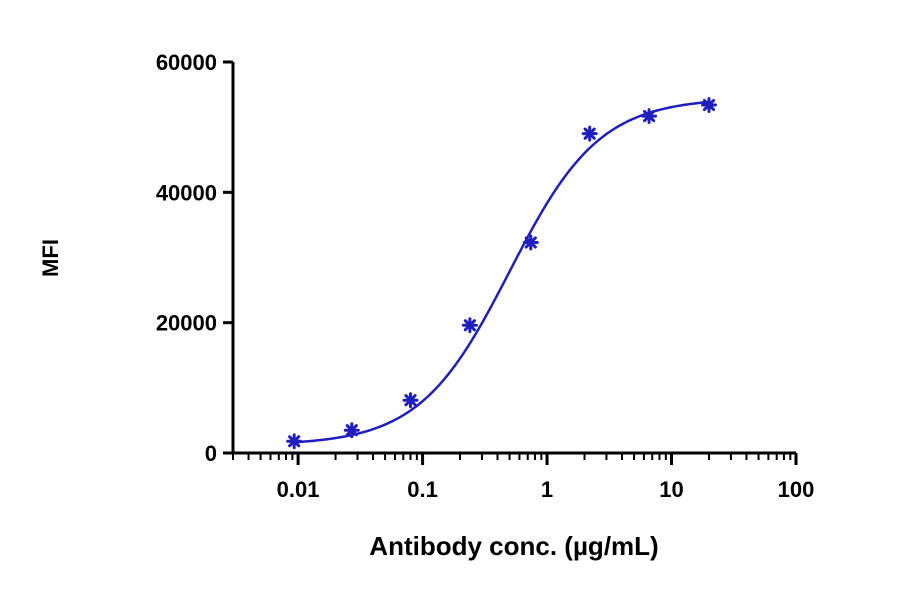  Describe the element at coordinates (796, 489) in the screenshot. I see `x-tick-label: 100` at that location.